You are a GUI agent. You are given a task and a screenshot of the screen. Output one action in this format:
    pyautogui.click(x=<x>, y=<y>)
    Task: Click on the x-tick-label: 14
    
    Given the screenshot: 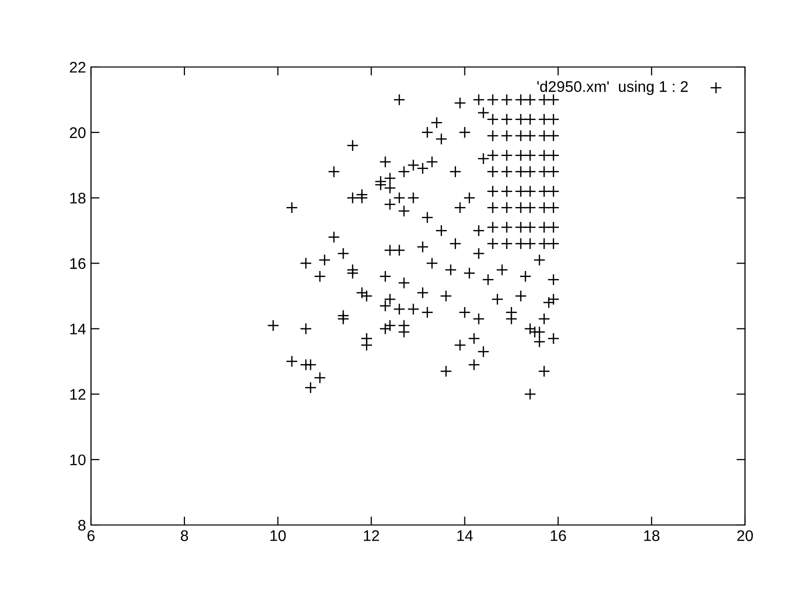 What is the action you would take?
    pyautogui.click(x=465, y=535)
    